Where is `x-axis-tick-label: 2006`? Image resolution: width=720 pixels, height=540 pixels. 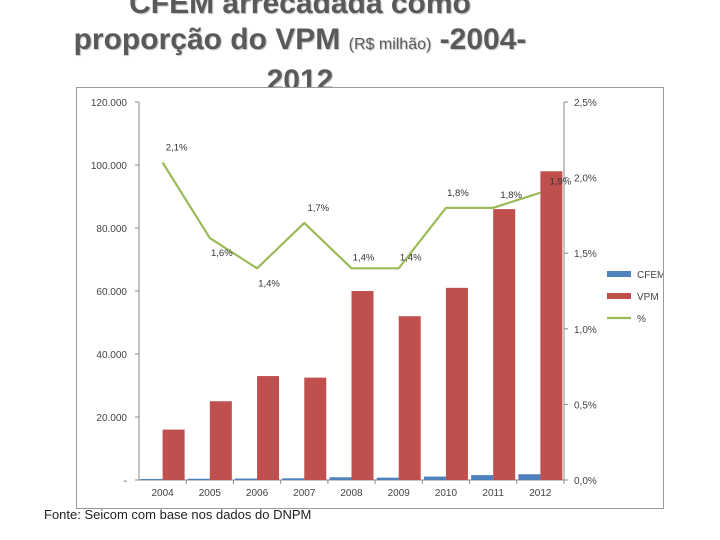 x-axis-tick-label: 2006 is located at coordinates (257, 493).